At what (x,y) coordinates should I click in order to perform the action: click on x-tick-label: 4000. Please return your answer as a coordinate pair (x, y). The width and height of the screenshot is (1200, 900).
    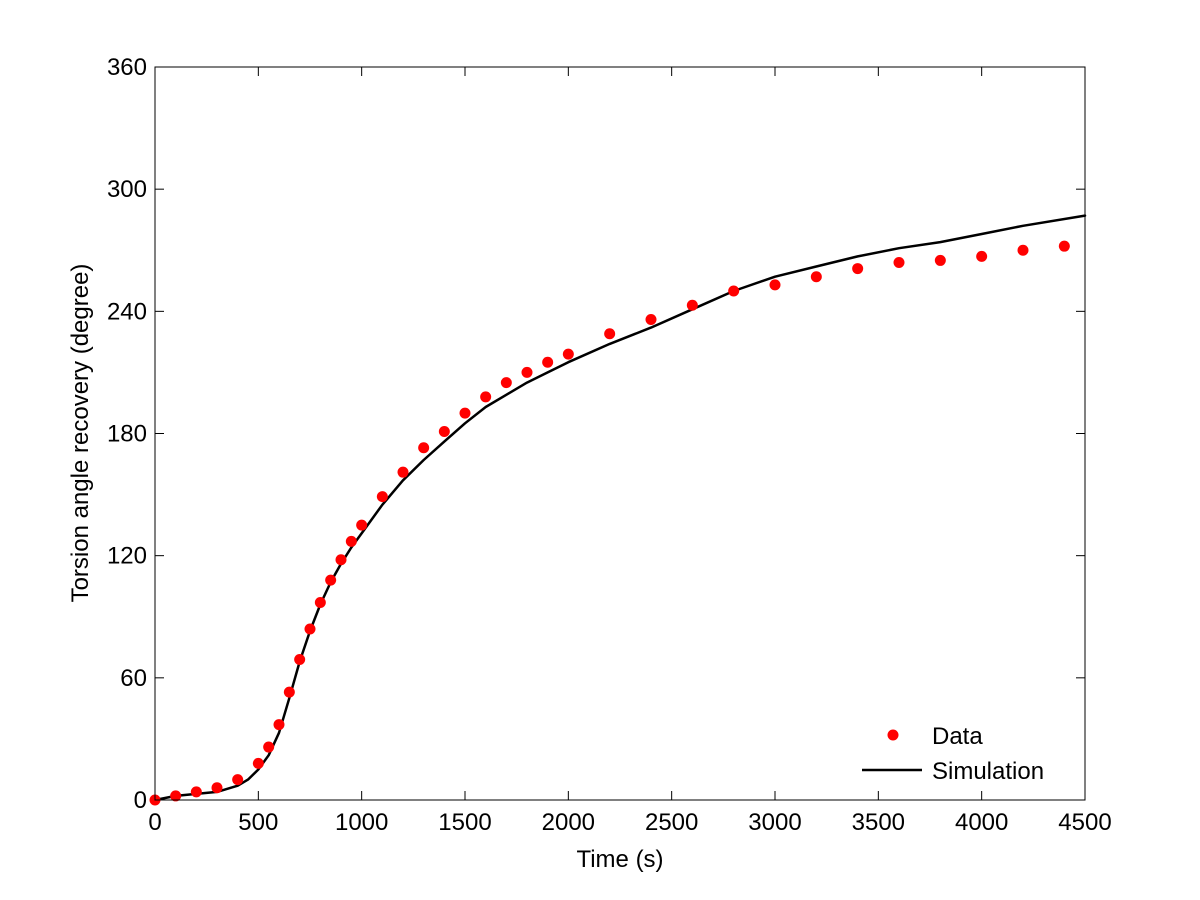
    Looking at the image, I should click on (981, 822).